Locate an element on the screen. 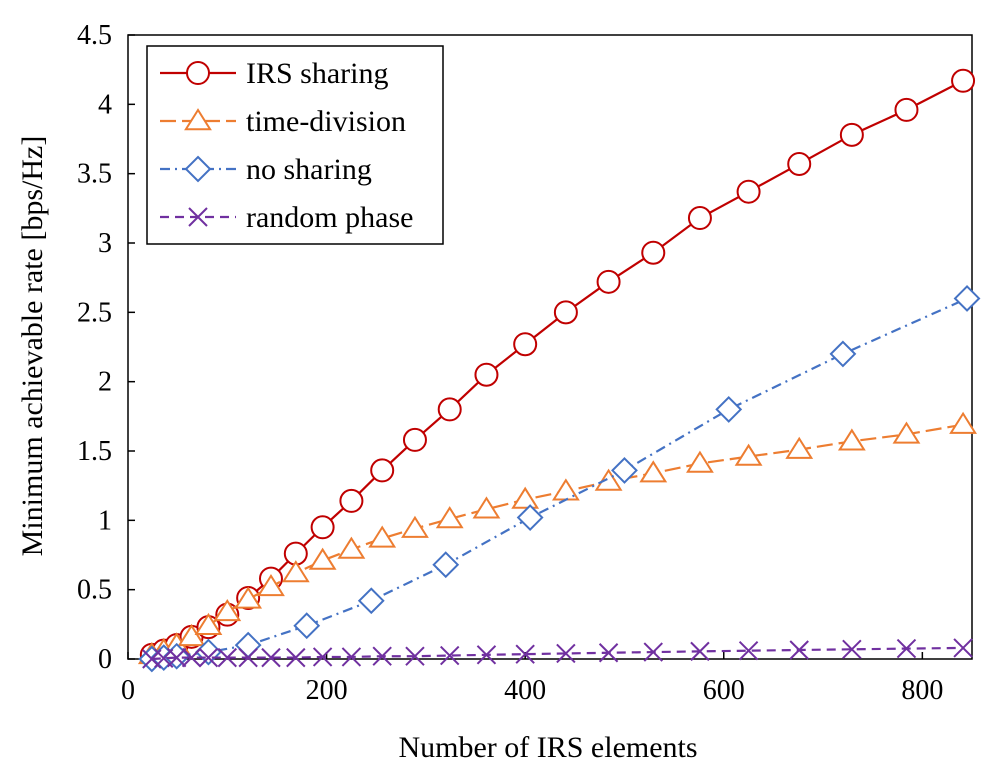 The width and height of the screenshot is (996, 783). x-tick-label: 400 is located at coordinates (525, 690).